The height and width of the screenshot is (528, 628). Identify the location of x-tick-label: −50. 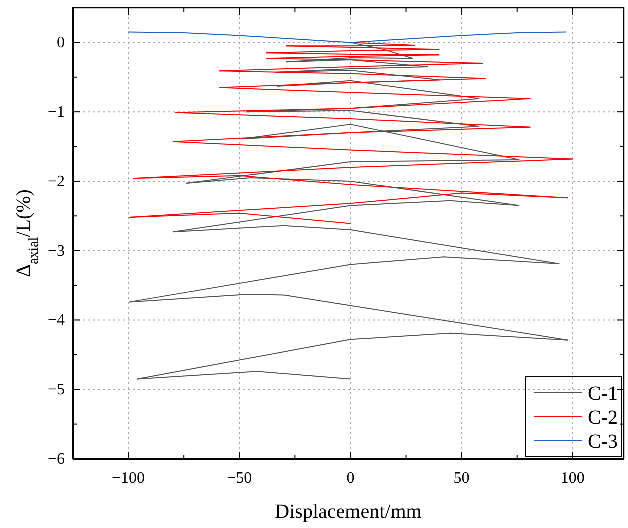
(239, 478).